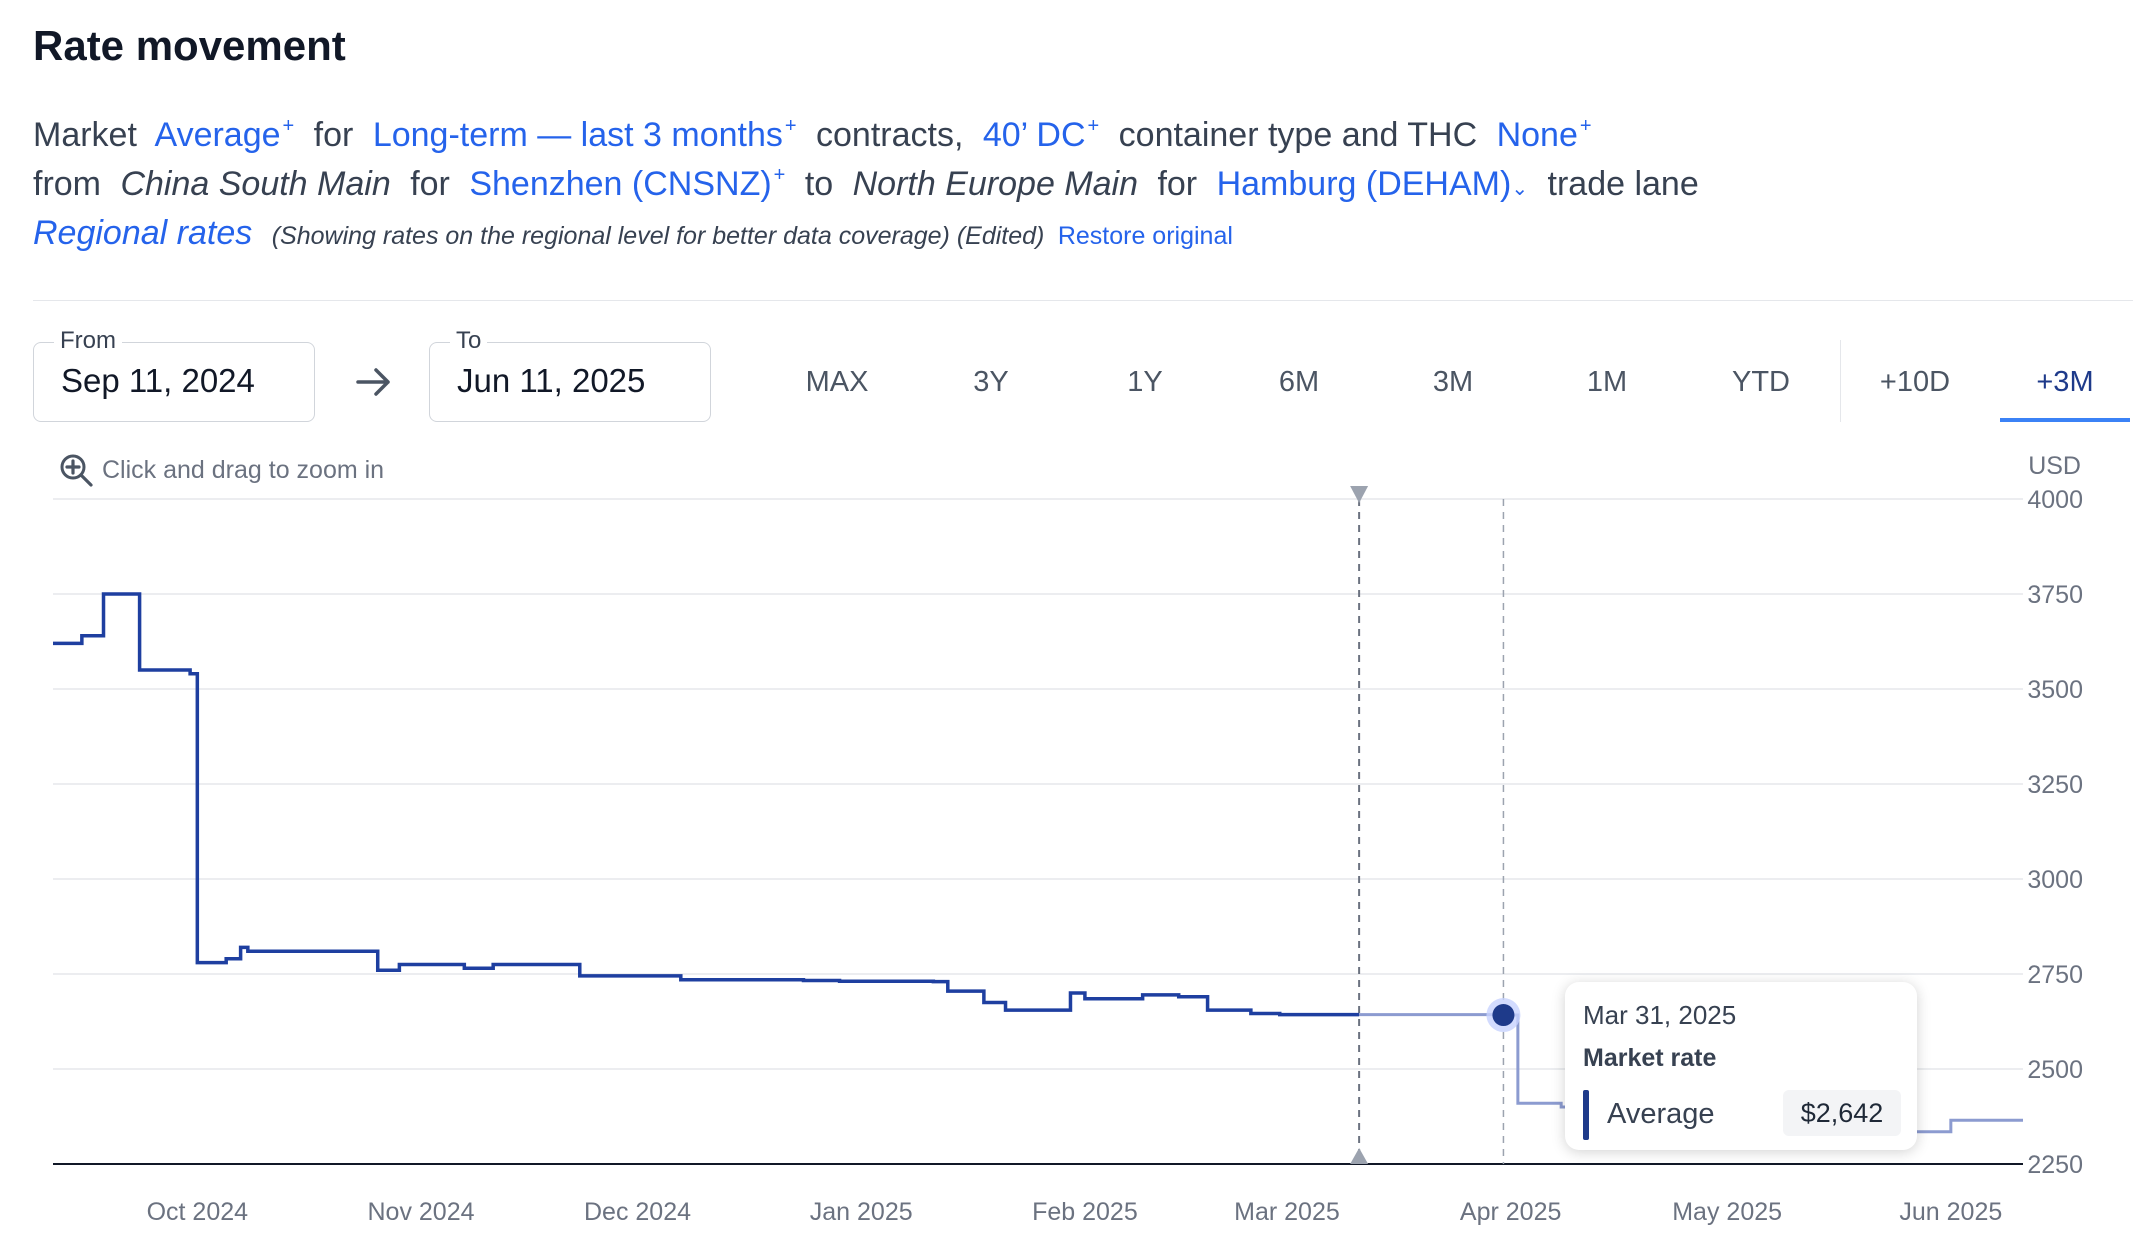 The image size is (2148, 1242). Describe the element at coordinates (991, 381) in the screenshot. I see `range-3y-button: 3Y` at that location.